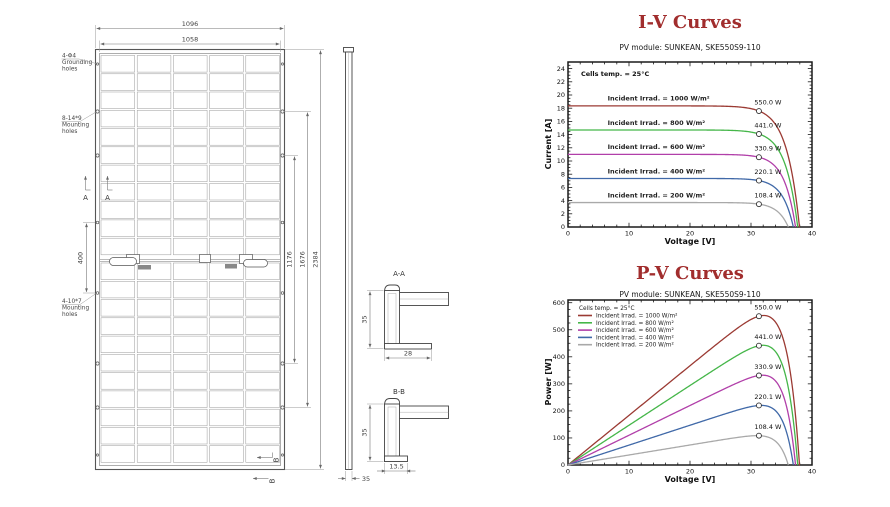 The image size is (890, 507). I want to click on svg-text: 400, so click(559, 357).